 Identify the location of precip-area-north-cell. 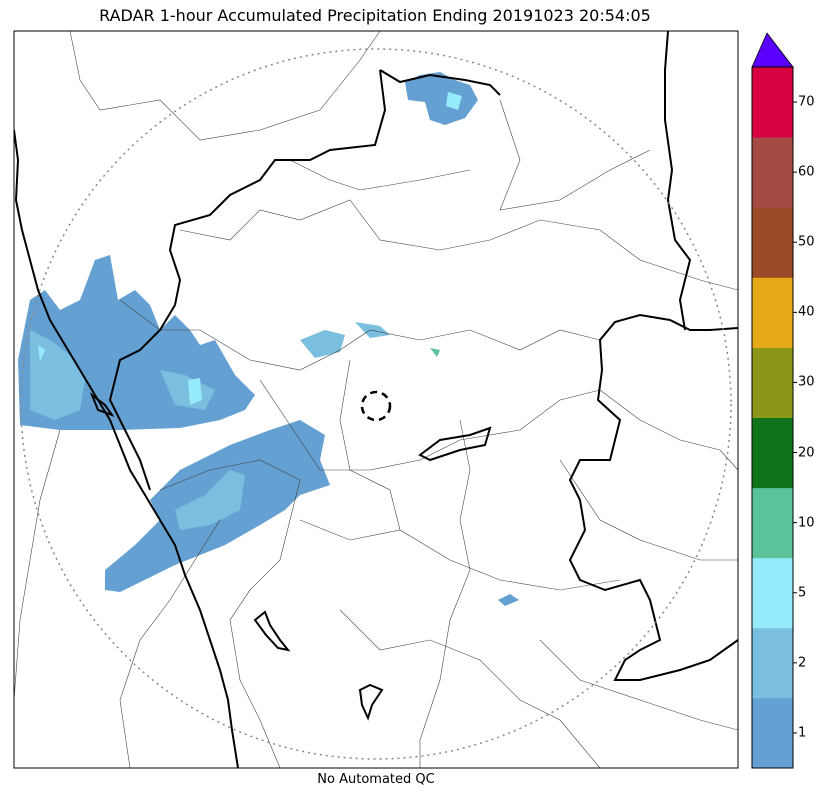
(441, 98).